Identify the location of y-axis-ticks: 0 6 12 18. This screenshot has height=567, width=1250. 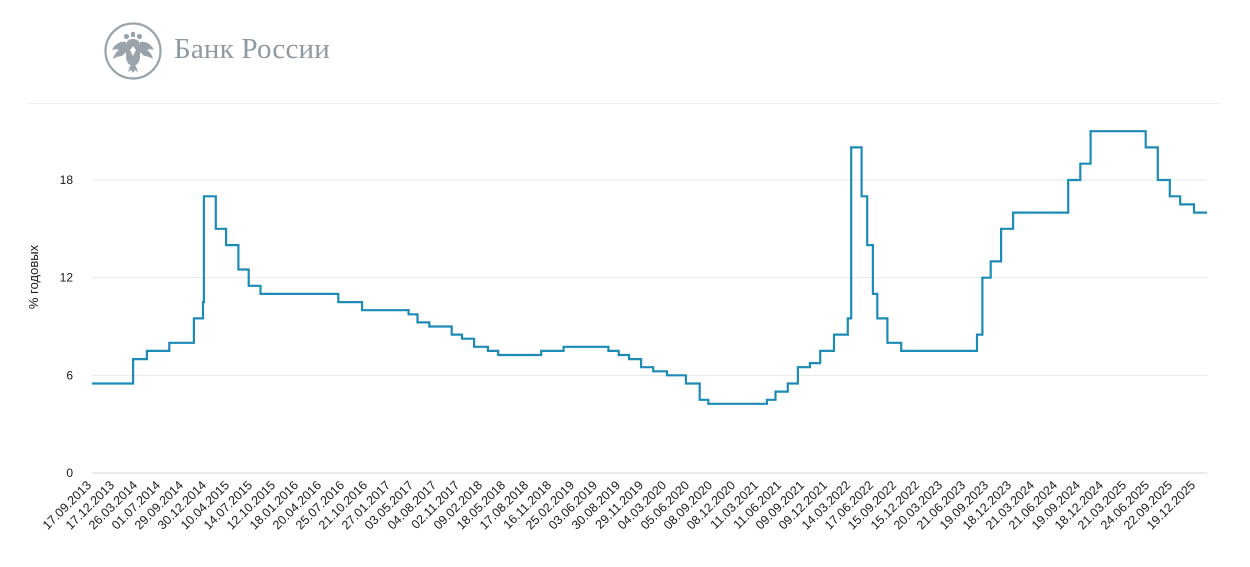
(67, 326).